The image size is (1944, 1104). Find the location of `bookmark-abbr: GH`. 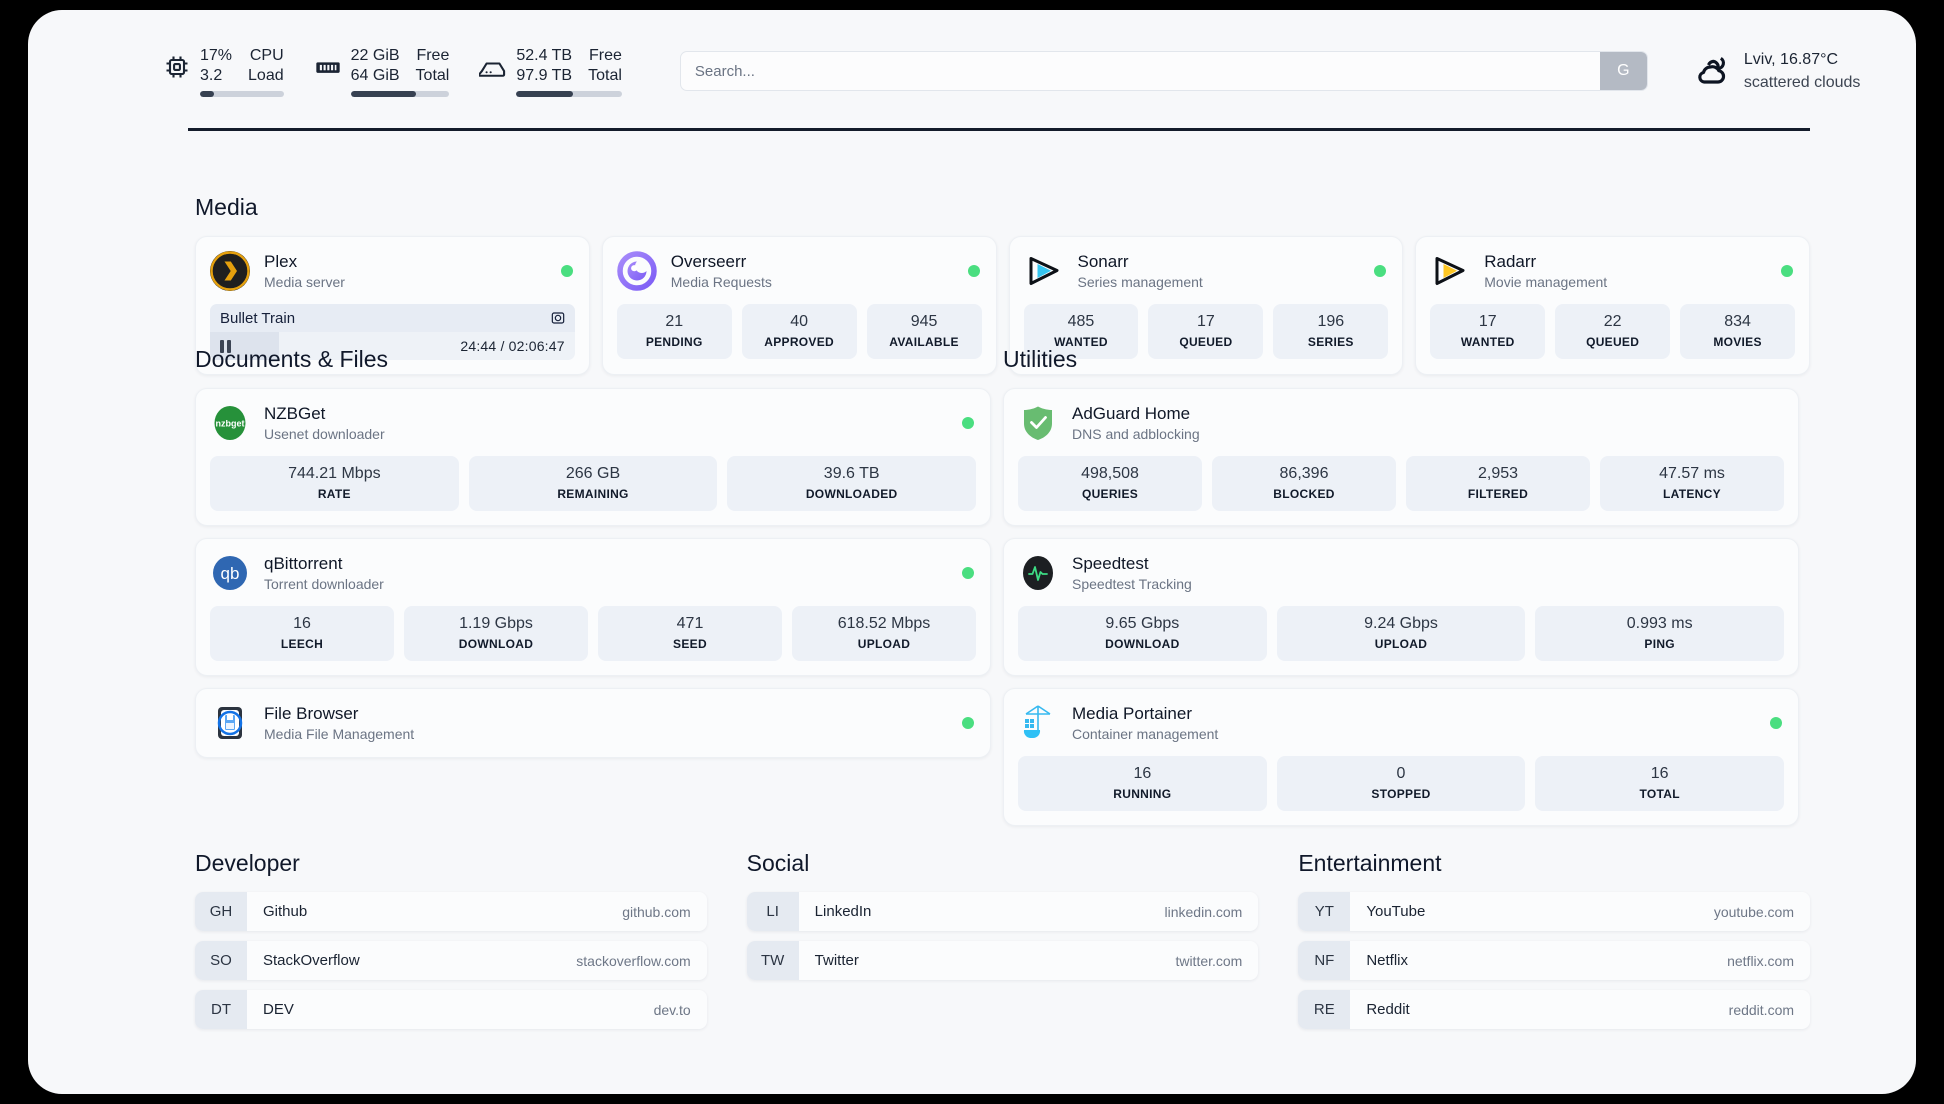

bookmark-abbr: GH is located at coordinates (221, 911).